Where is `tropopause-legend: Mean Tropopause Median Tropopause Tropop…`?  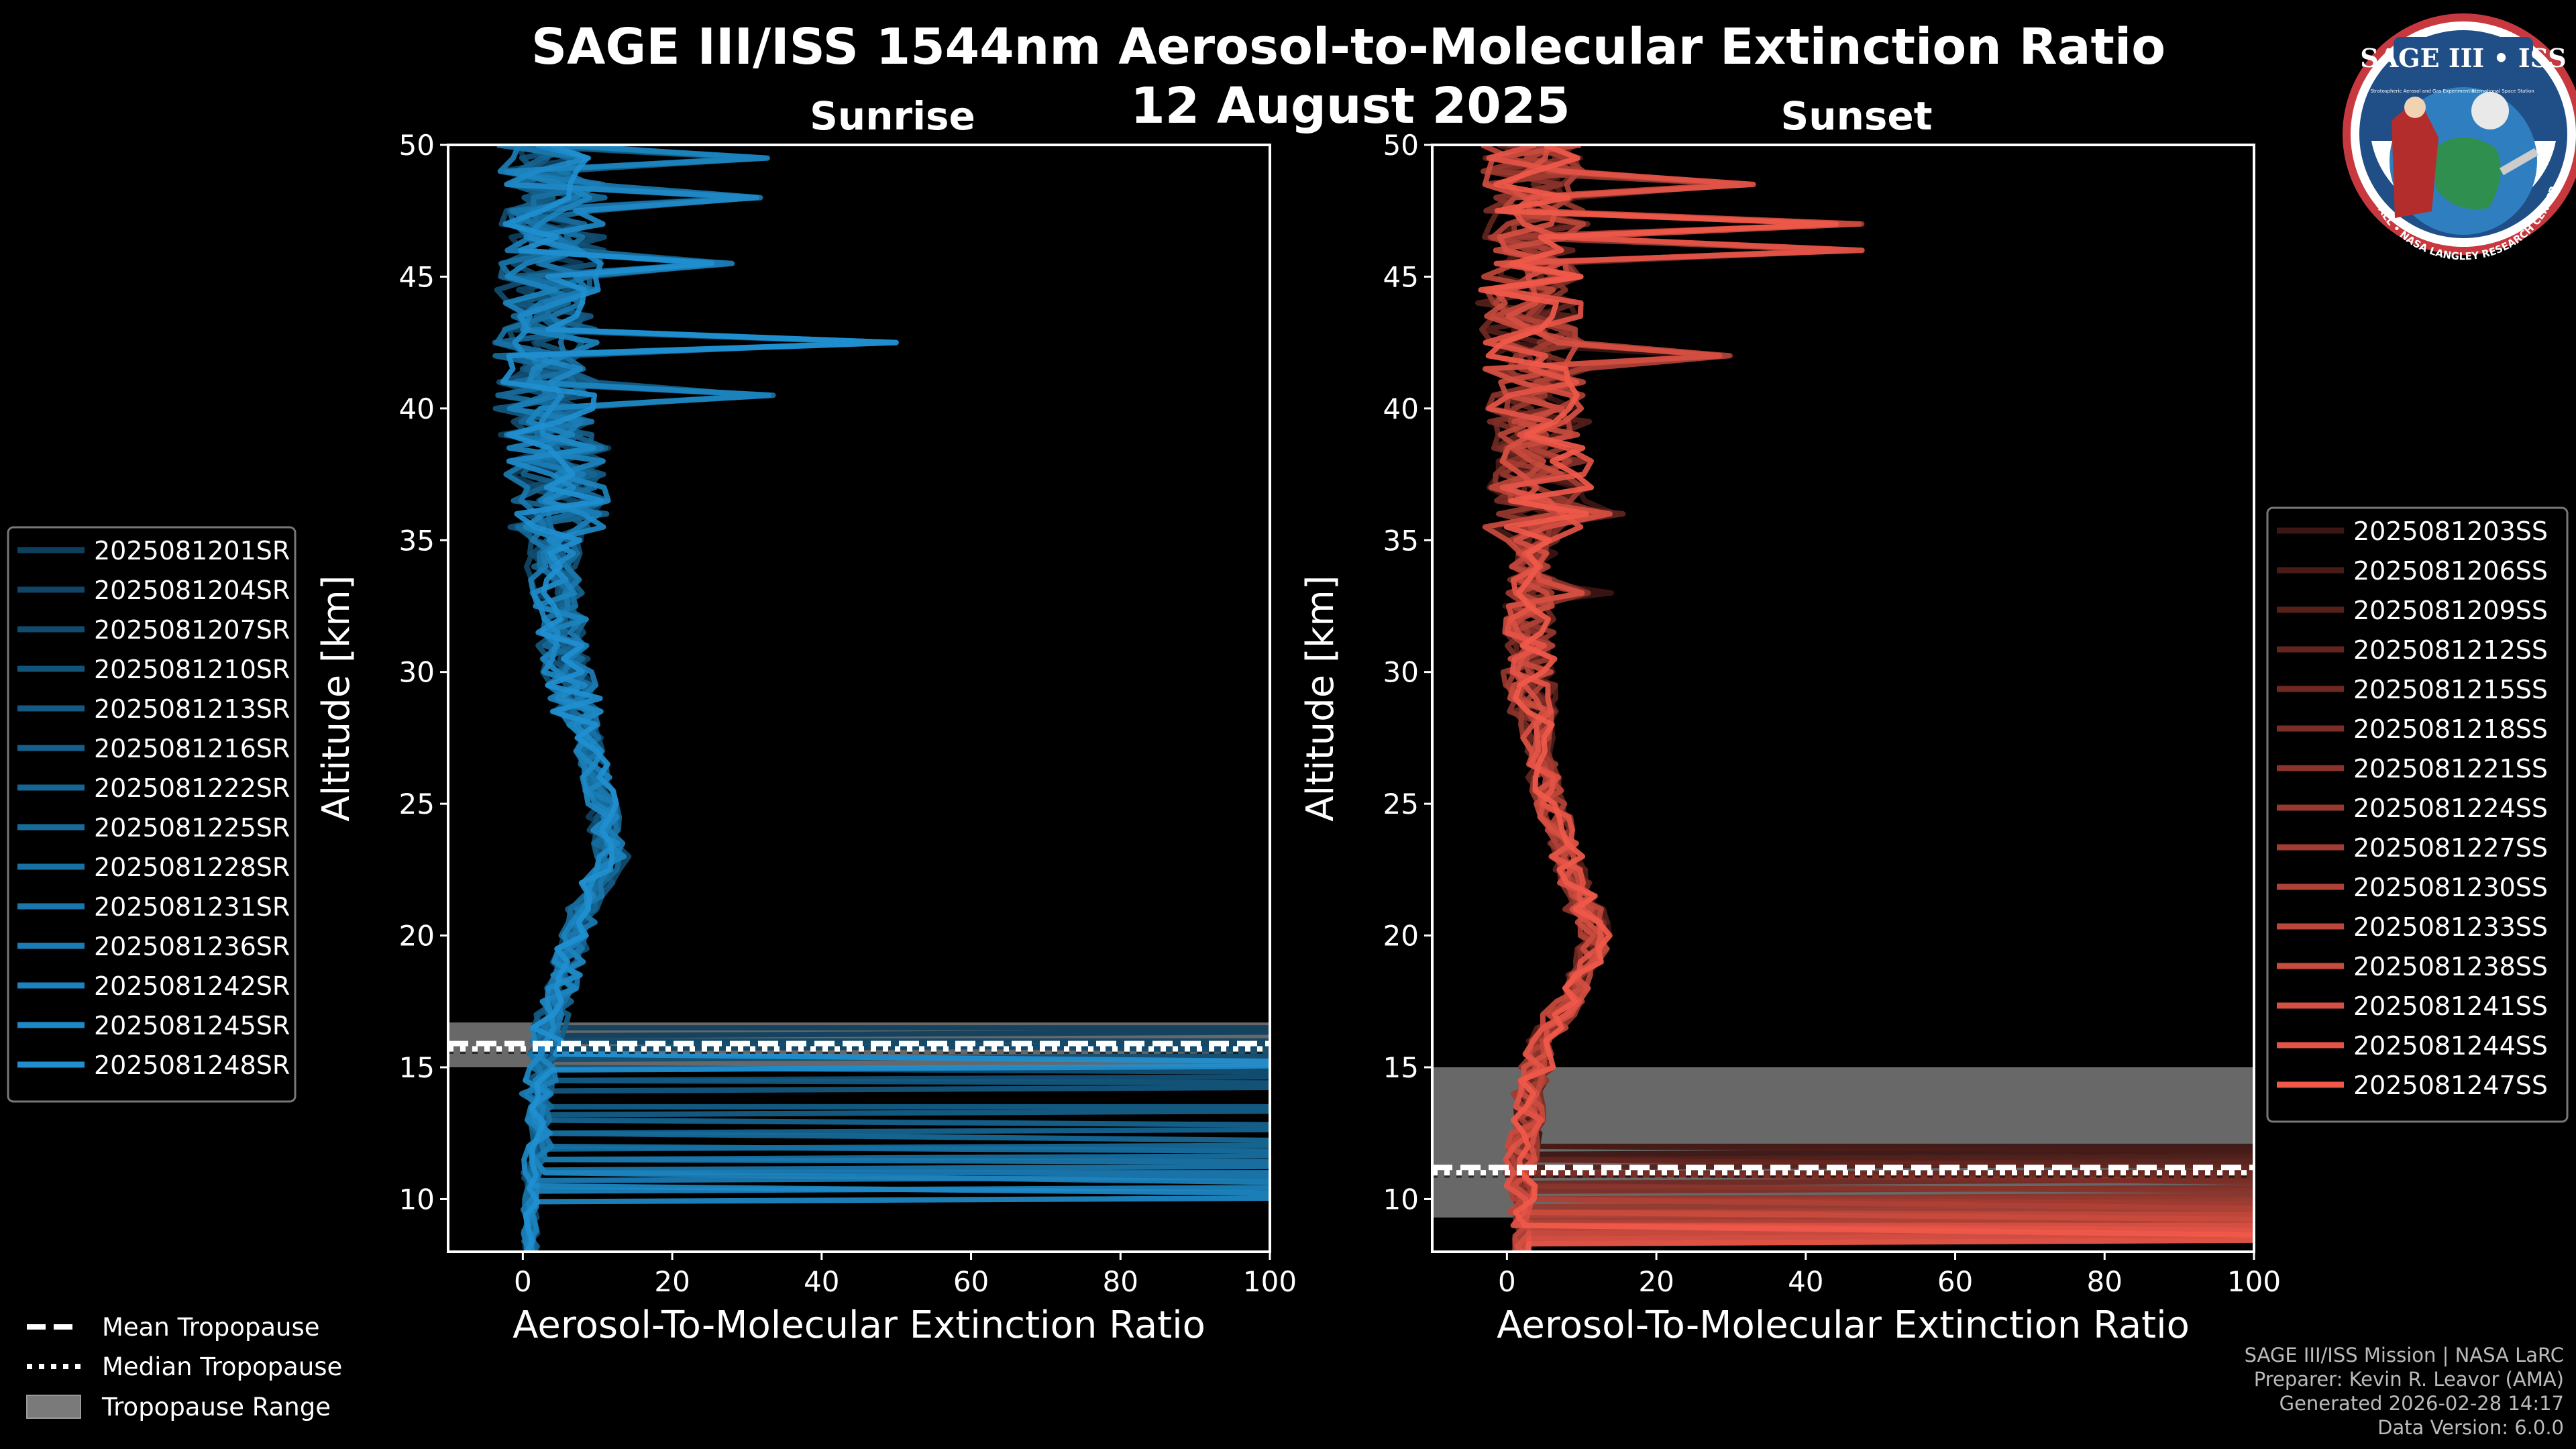
tropopause-legend: Mean Tropopause Median Tropopause Tropop… is located at coordinates (184, 1367).